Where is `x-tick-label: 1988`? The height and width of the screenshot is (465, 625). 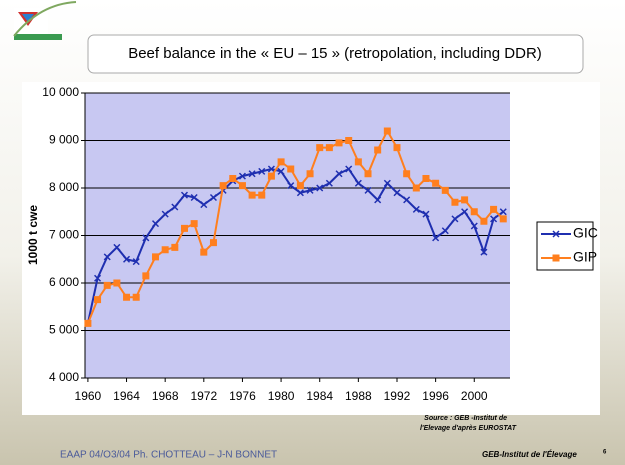 x-tick-label: 1988 is located at coordinates (358, 396).